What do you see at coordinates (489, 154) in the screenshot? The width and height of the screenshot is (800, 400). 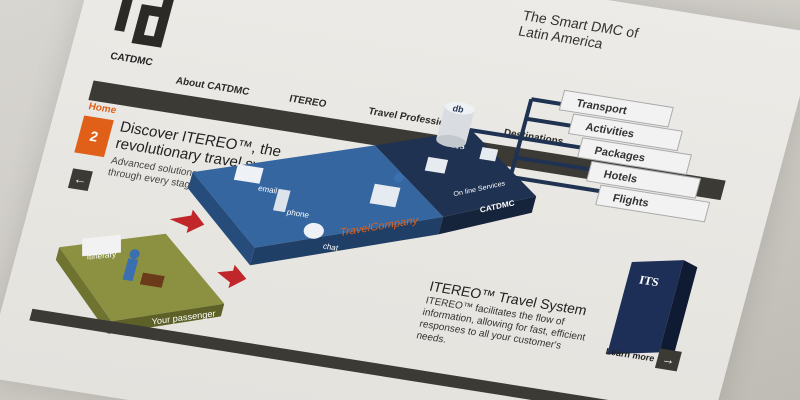 I see `laptop-icon` at bounding box center [489, 154].